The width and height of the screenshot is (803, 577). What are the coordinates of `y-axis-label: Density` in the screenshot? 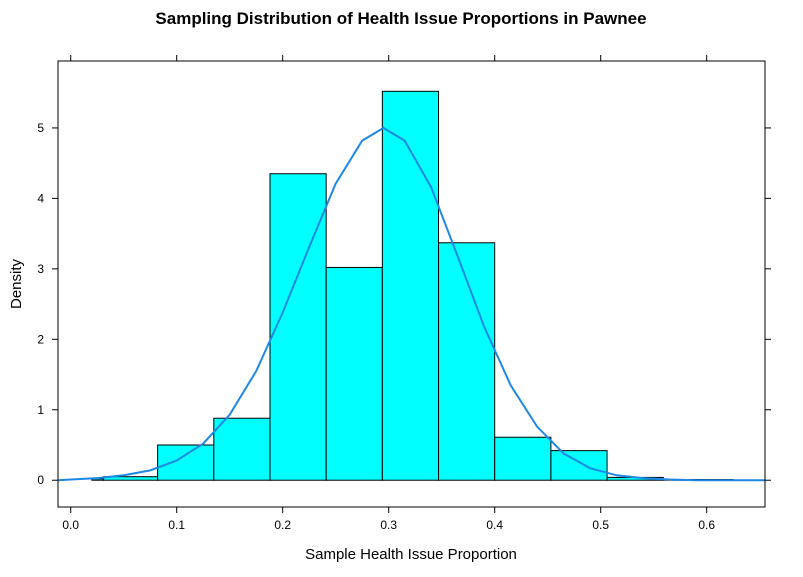 It's located at (16, 283).